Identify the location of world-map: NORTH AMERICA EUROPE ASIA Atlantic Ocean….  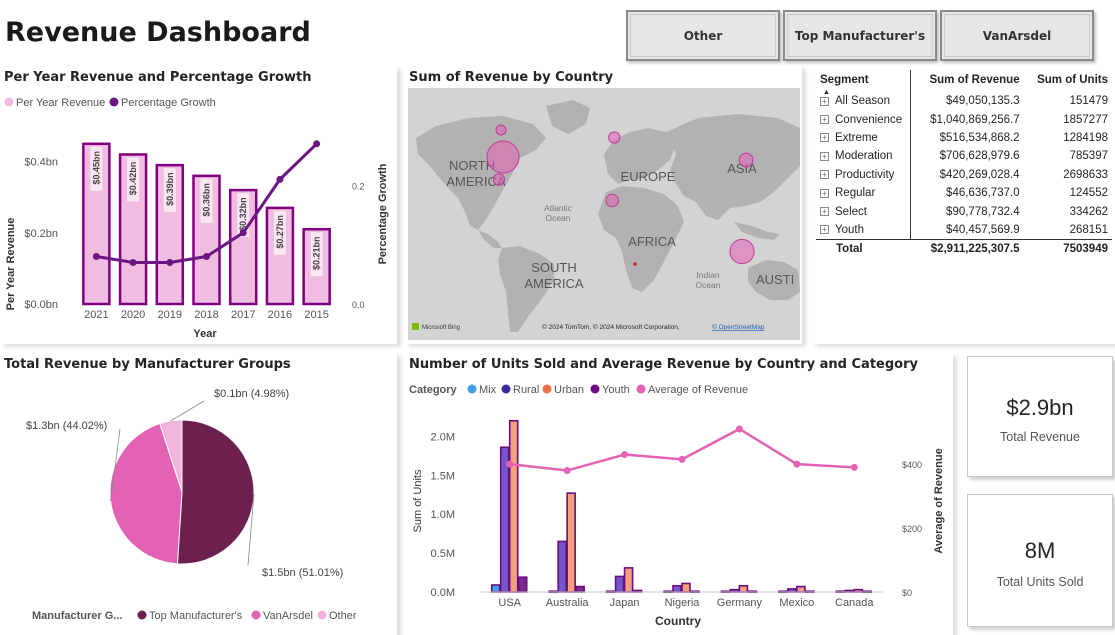
(604, 214).